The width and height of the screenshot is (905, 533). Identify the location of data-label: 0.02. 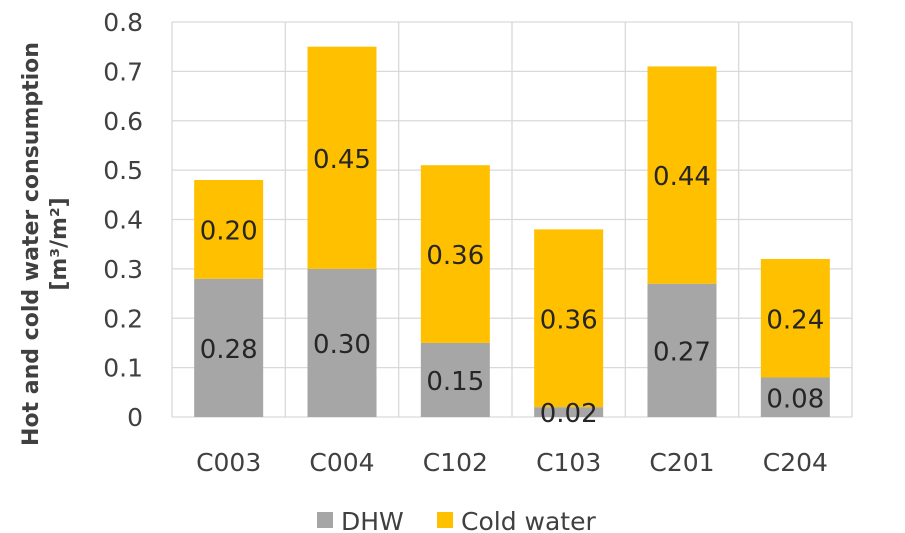
(569, 414).